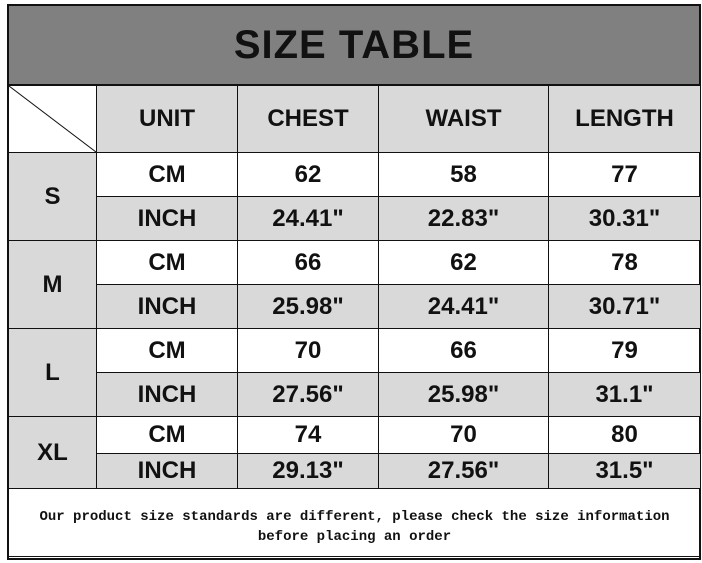 The image size is (702, 563). Describe the element at coordinates (308, 306) in the screenshot. I see `cell-chest: 25.98"` at that location.